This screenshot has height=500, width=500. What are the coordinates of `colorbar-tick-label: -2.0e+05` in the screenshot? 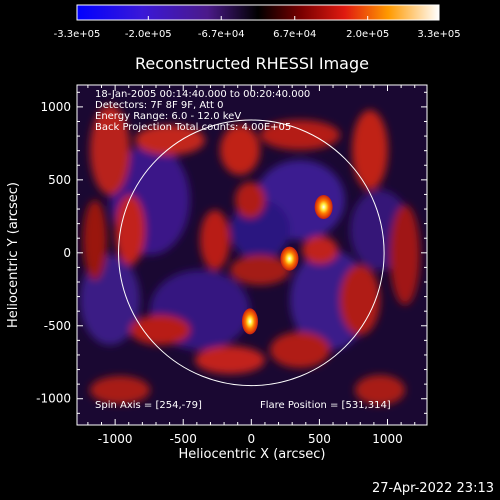 It's located at (148, 34).